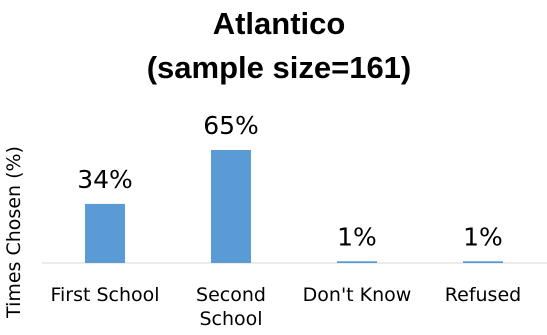 The width and height of the screenshot is (547, 335). Describe the element at coordinates (483, 295) in the screenshot. I see `x-tick-label: Refused` at that location.